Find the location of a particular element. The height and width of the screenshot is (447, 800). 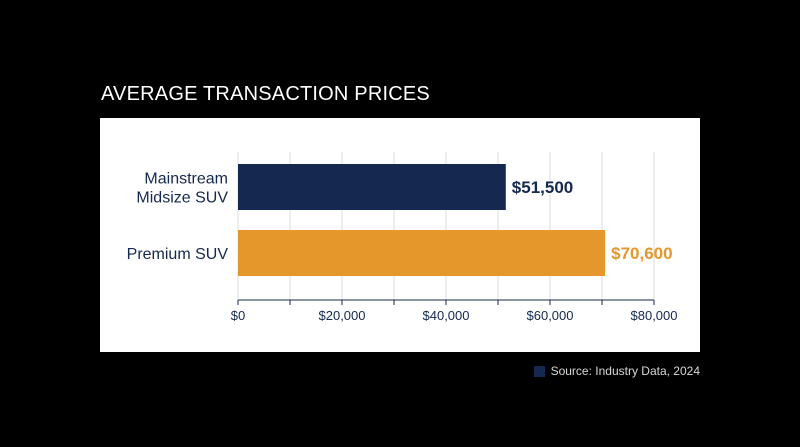

x-tick-label: $0 is located at coordinates (238, 315).